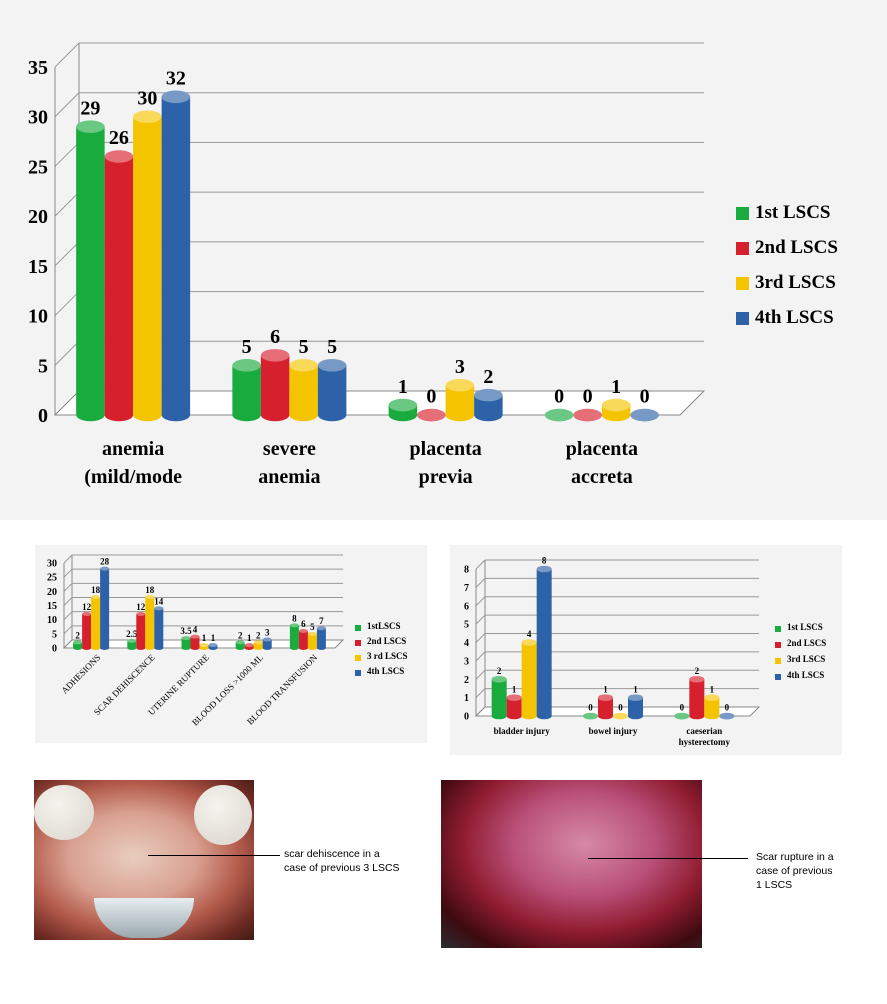 This screenshot has height=1004, width=887. Describe the element at coordinates (602, 477) in the screenshot. I see `x-tick-label: accreta` at that location.